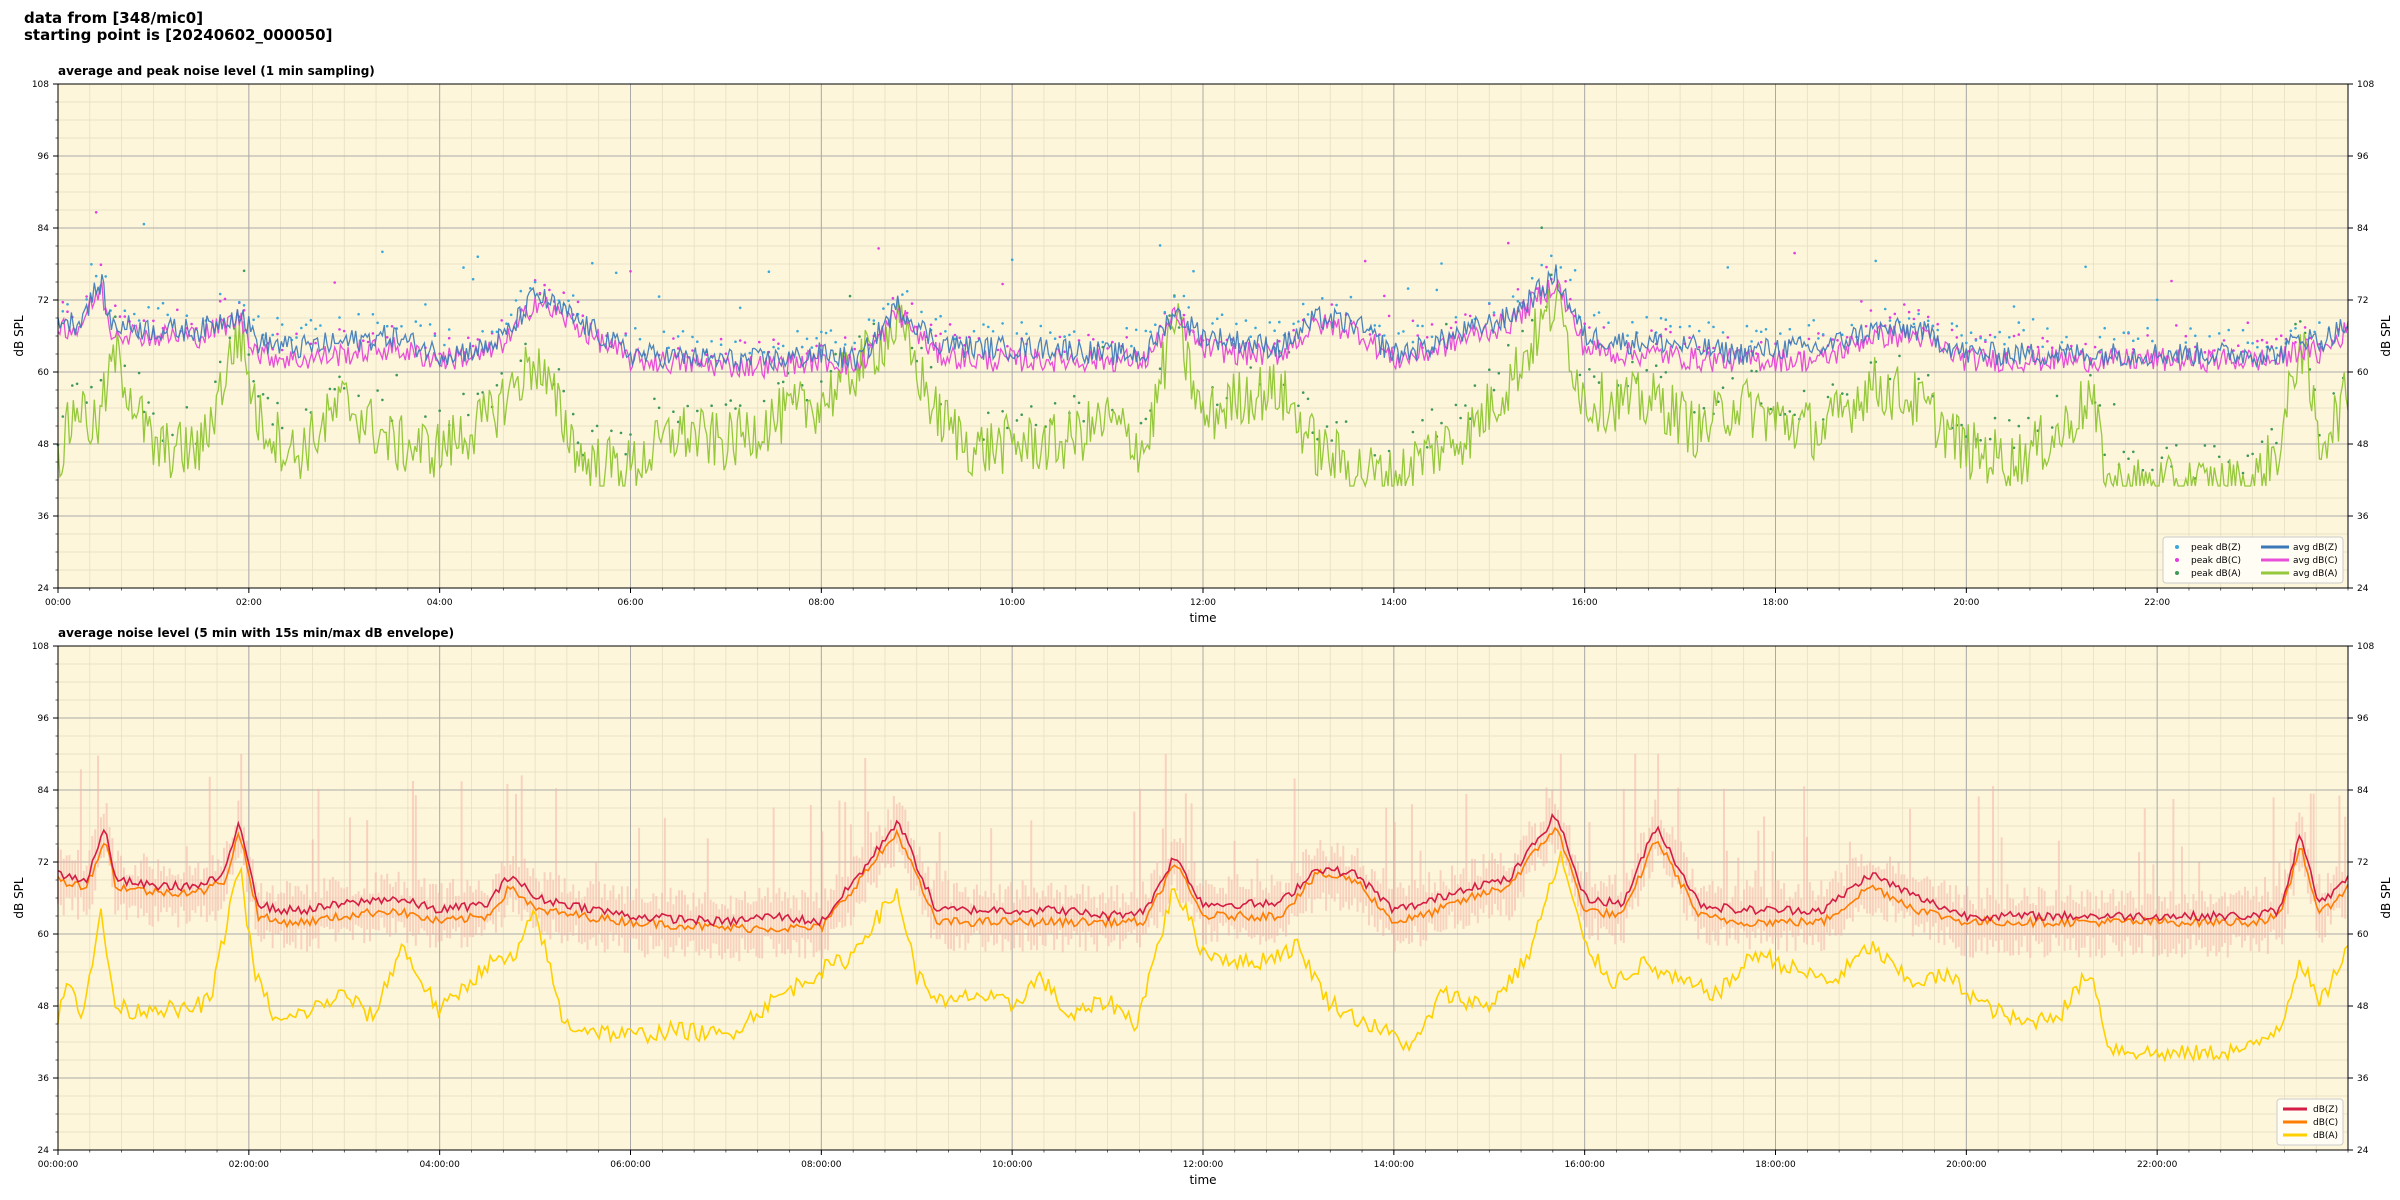 This screenshot has width=2400, height=1200. Describe the element at coordinates (439, 1165) in the screenshot. I see `x-tick-label: 04:00:00` at that location.